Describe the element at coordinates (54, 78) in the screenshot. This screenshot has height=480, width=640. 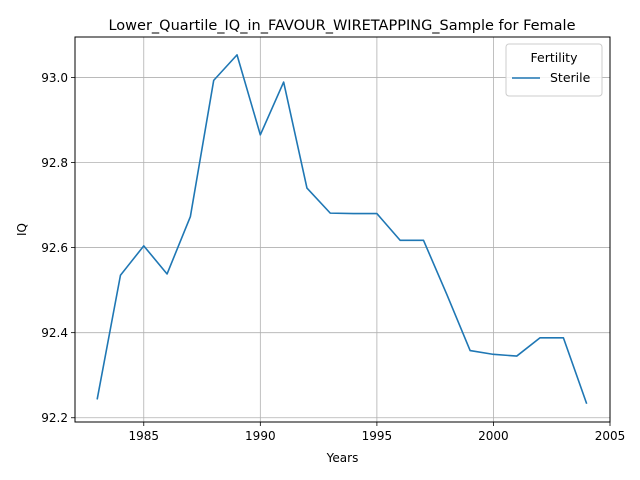
I see `y-tick-label: 93.0` at that location.